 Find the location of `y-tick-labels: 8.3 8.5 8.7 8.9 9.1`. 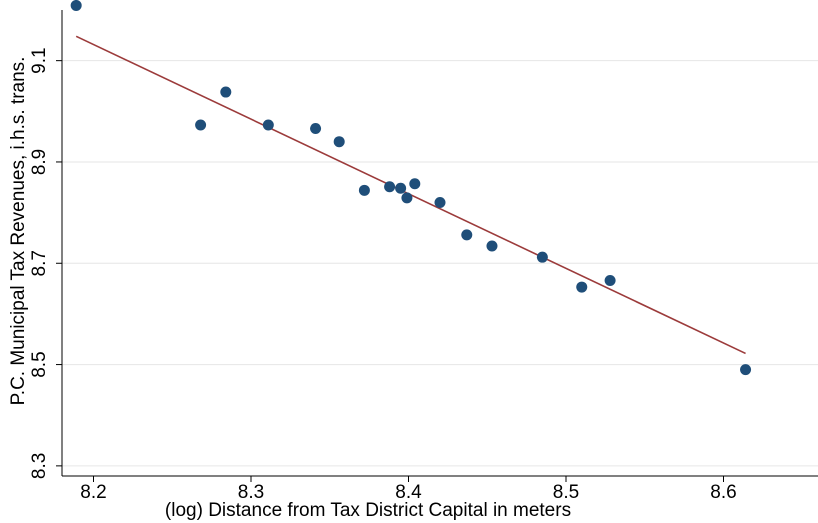

y-tick-labels: 8.3 8.5 8.7 8.9 9.1 is located at coordinates (39, 263).